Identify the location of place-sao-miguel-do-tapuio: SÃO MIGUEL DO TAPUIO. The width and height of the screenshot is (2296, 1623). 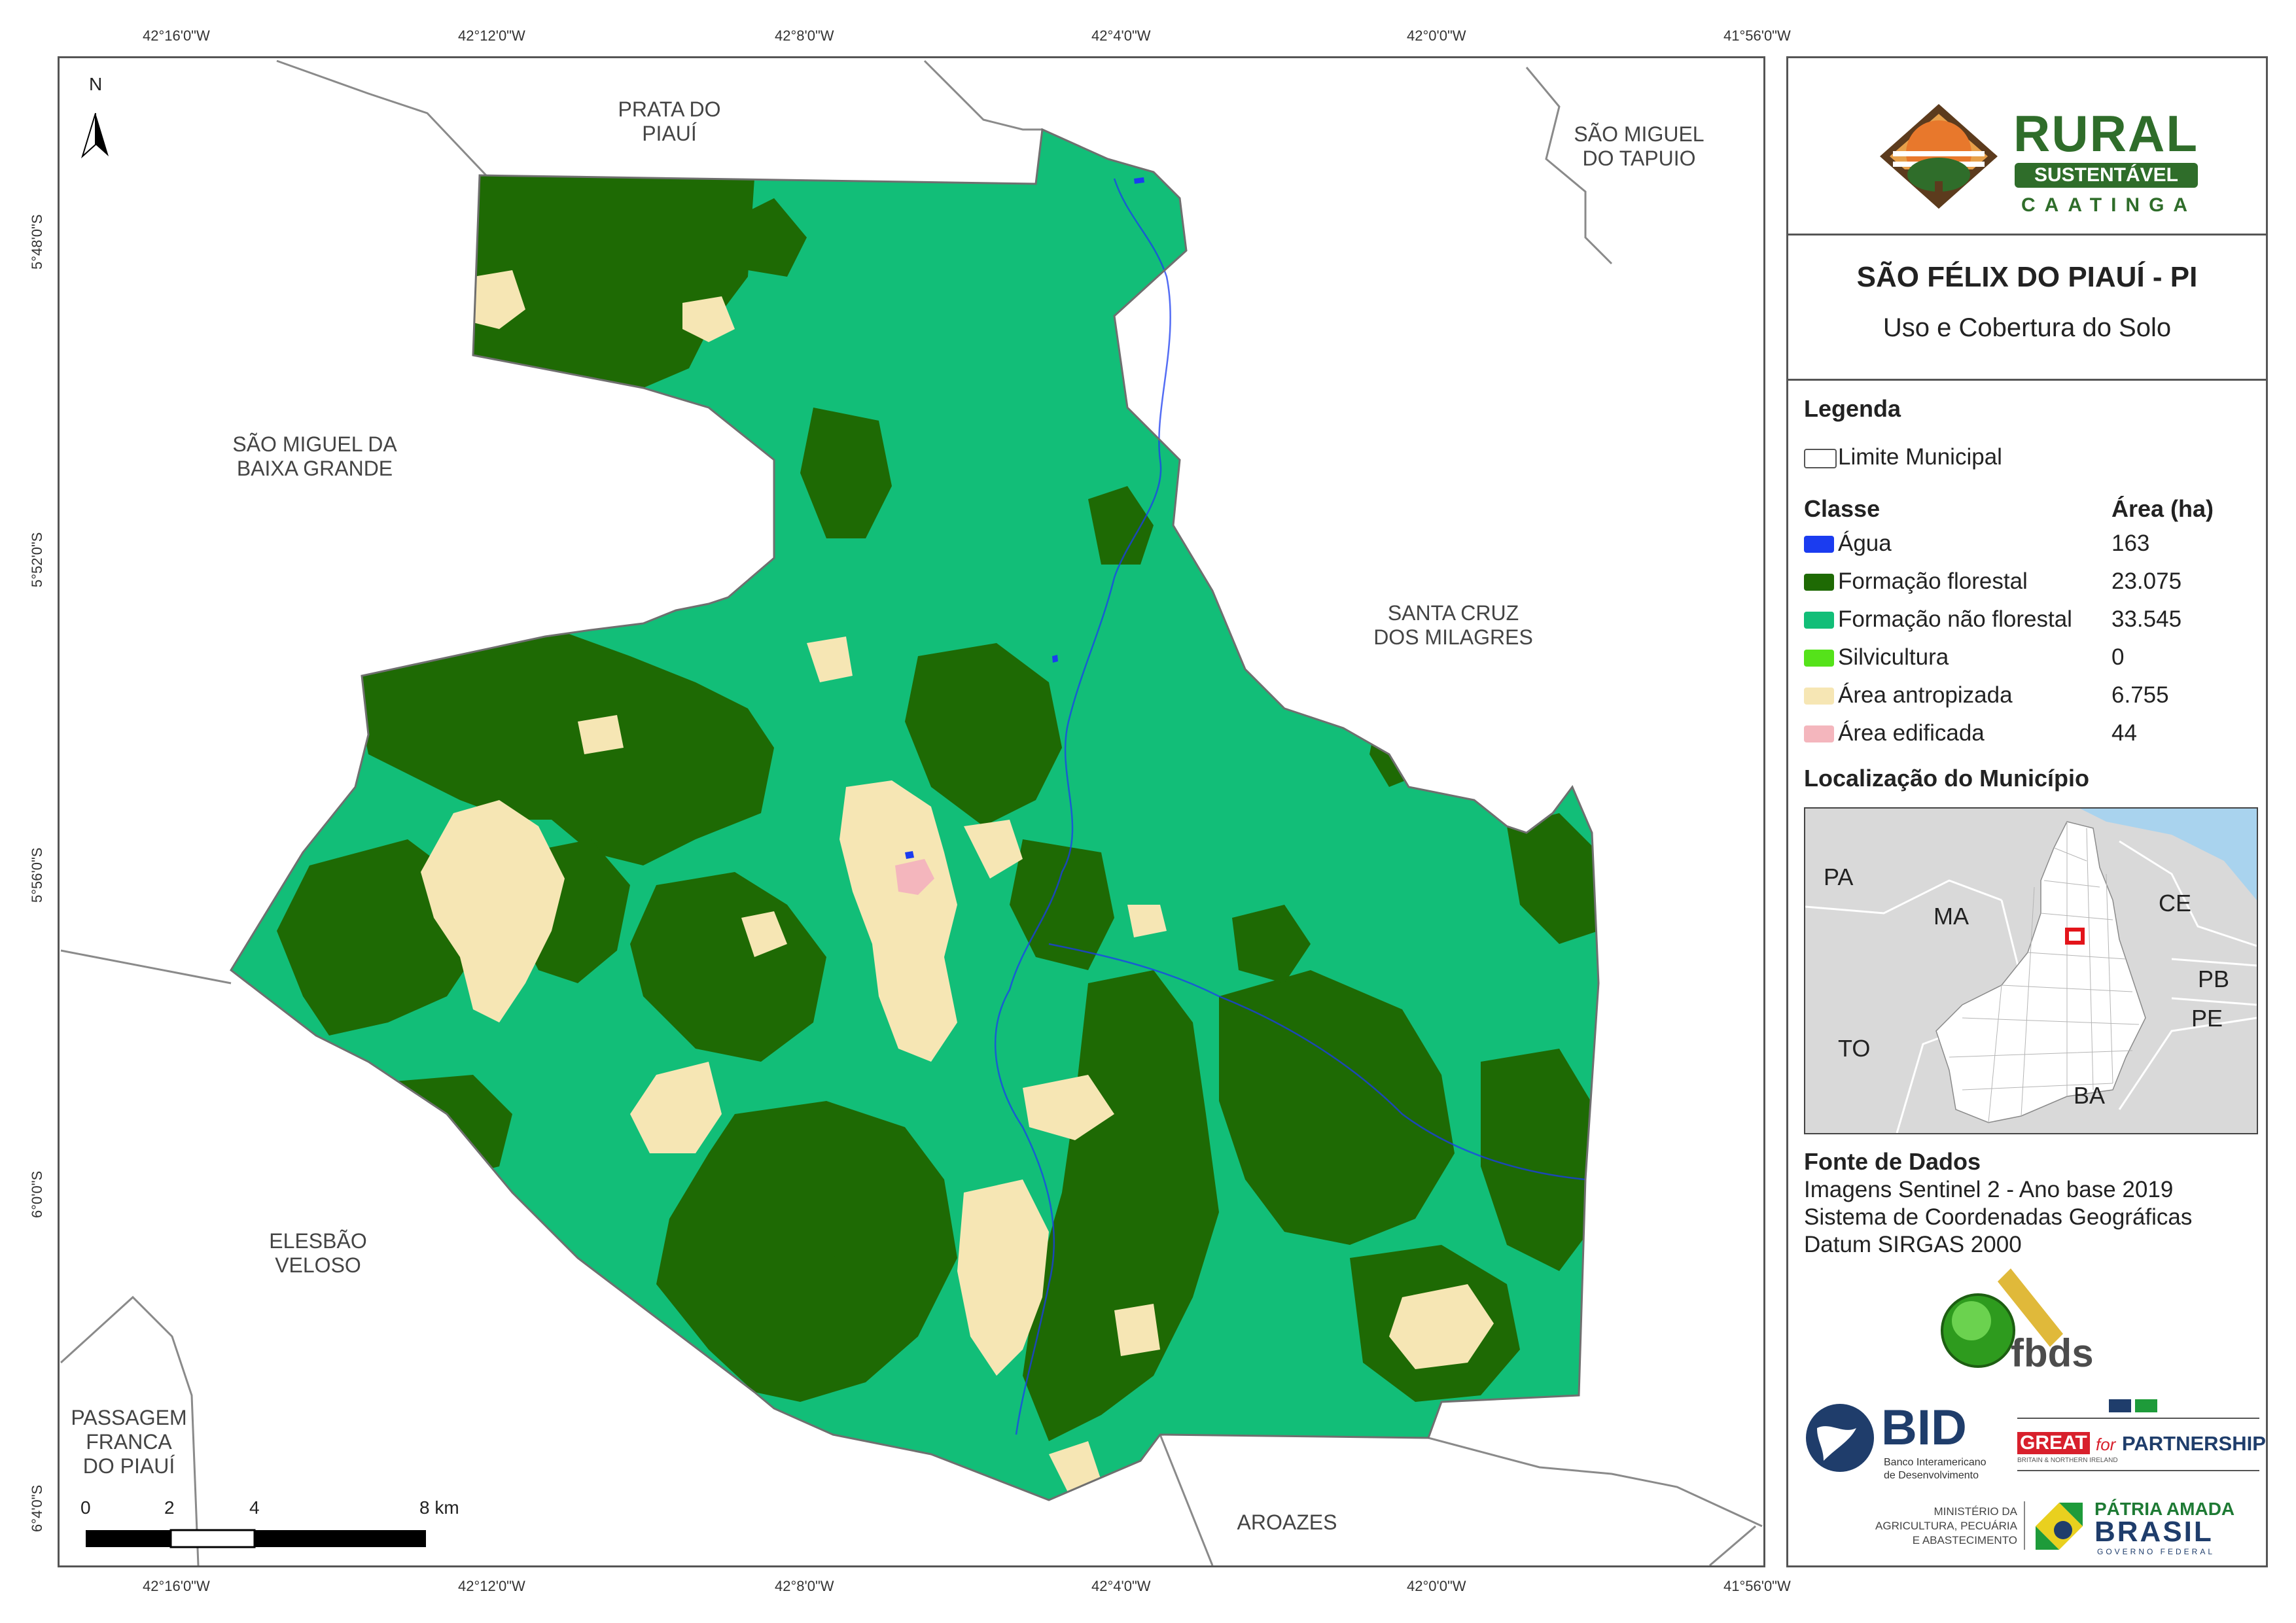
(1639, 147).